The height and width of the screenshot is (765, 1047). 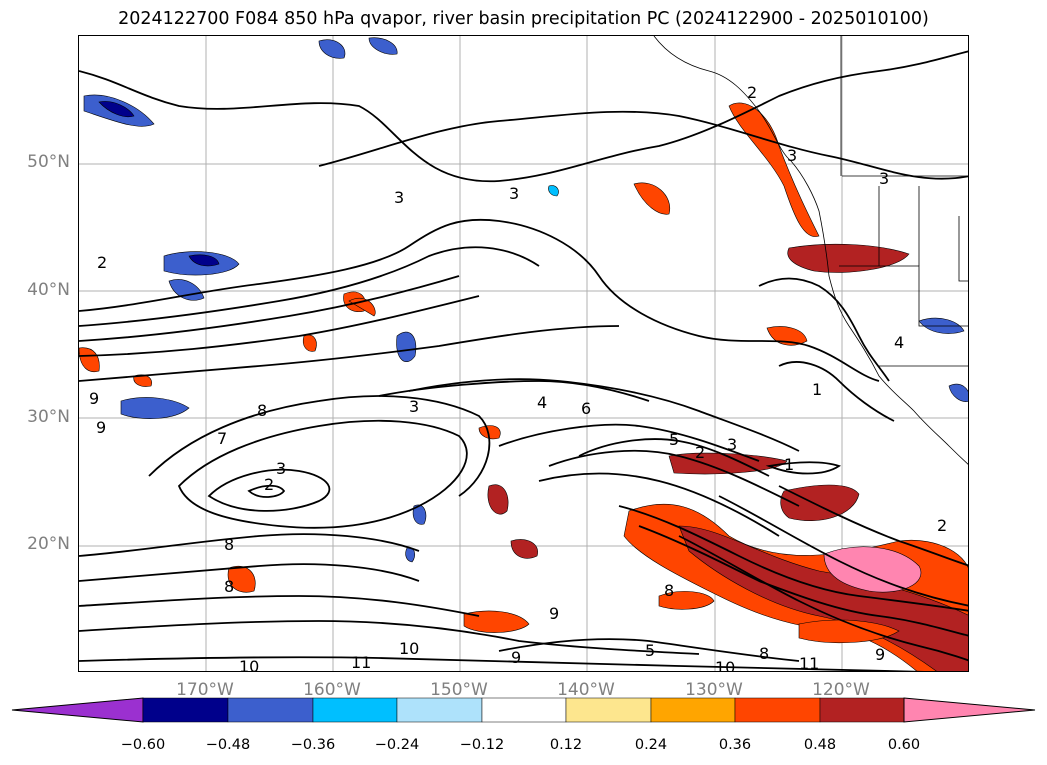 I want to click on precip-patch-44n-128w, so click(x=652, y=198).